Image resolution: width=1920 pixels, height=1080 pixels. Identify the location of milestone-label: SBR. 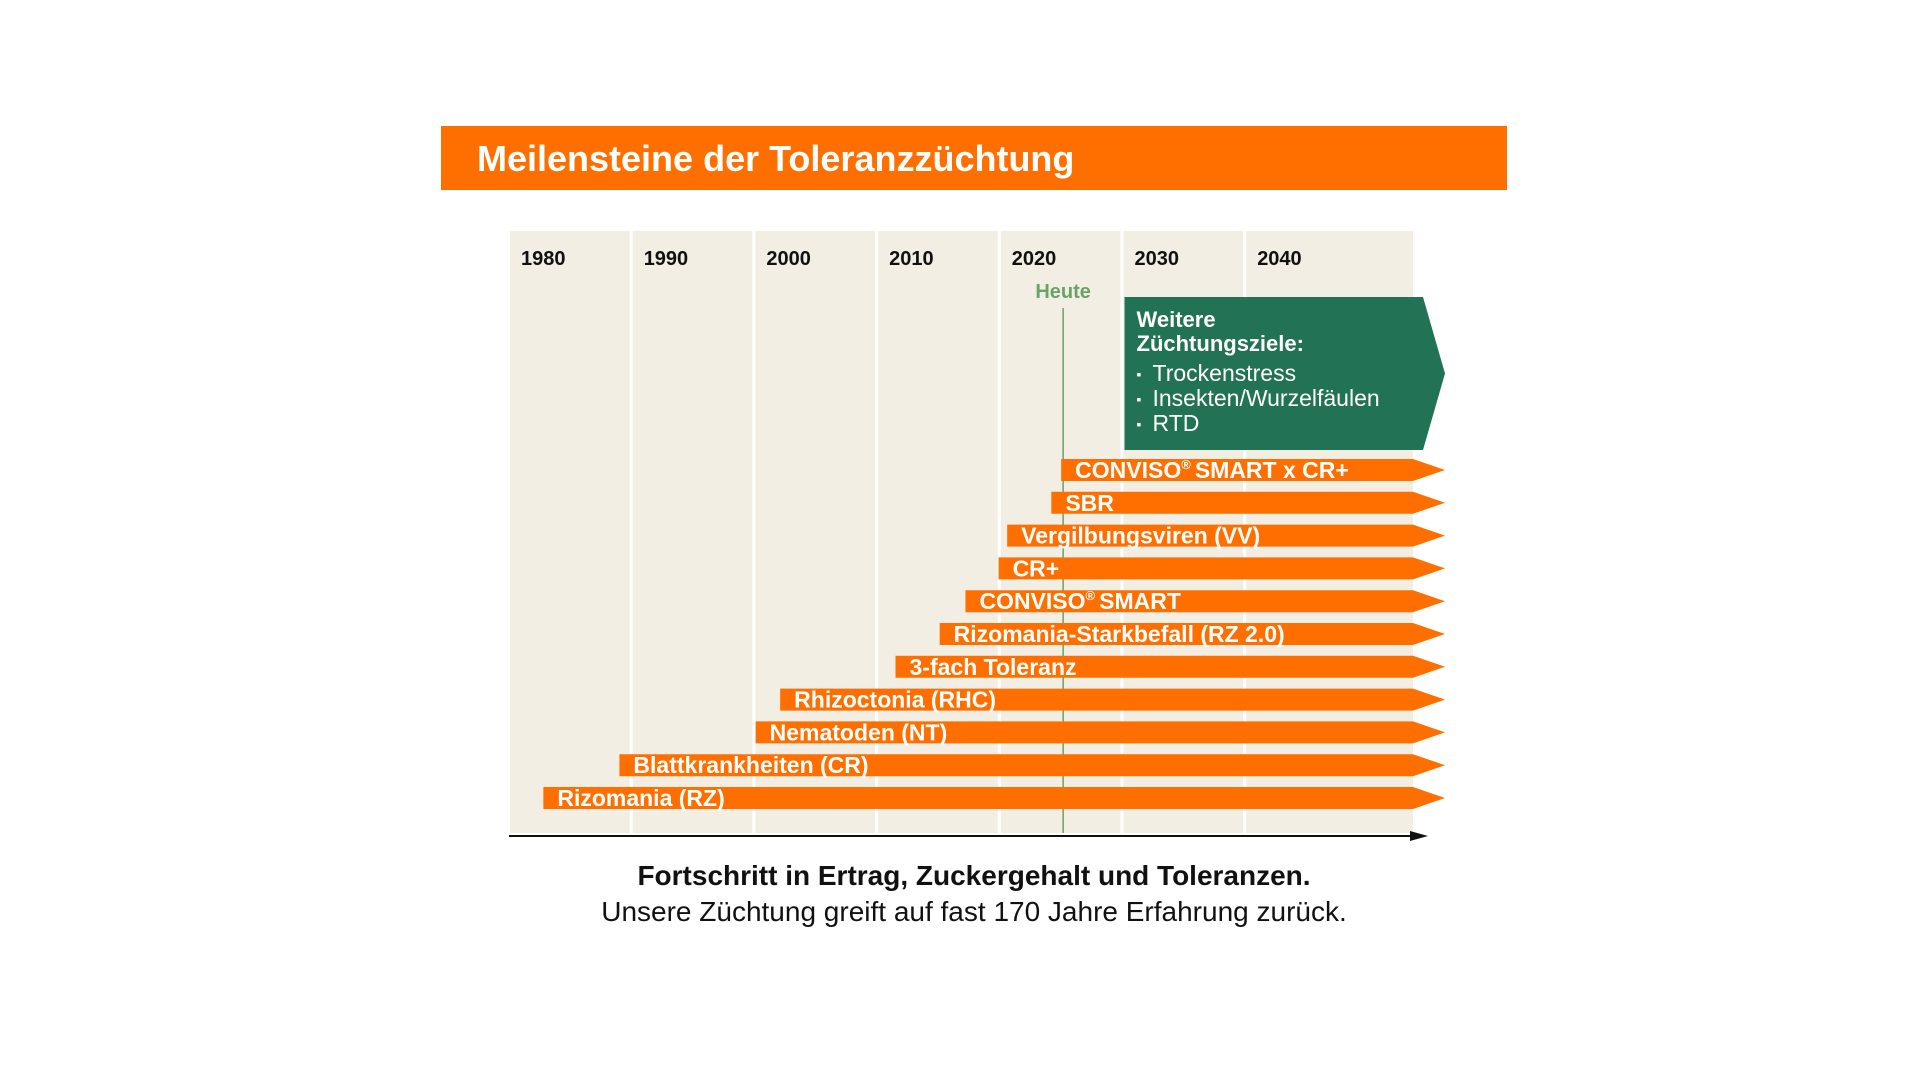
(1089, 503).